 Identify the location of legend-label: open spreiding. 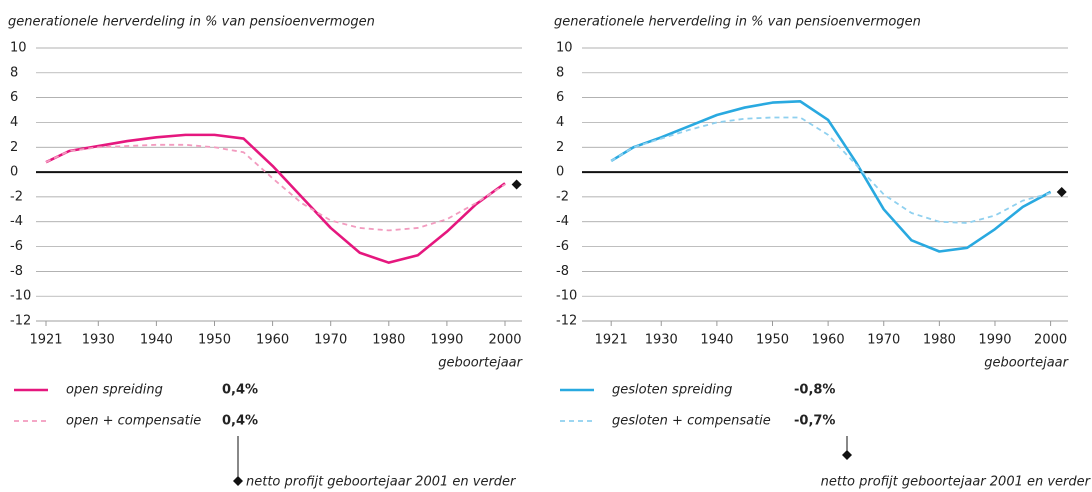
(114, 390).